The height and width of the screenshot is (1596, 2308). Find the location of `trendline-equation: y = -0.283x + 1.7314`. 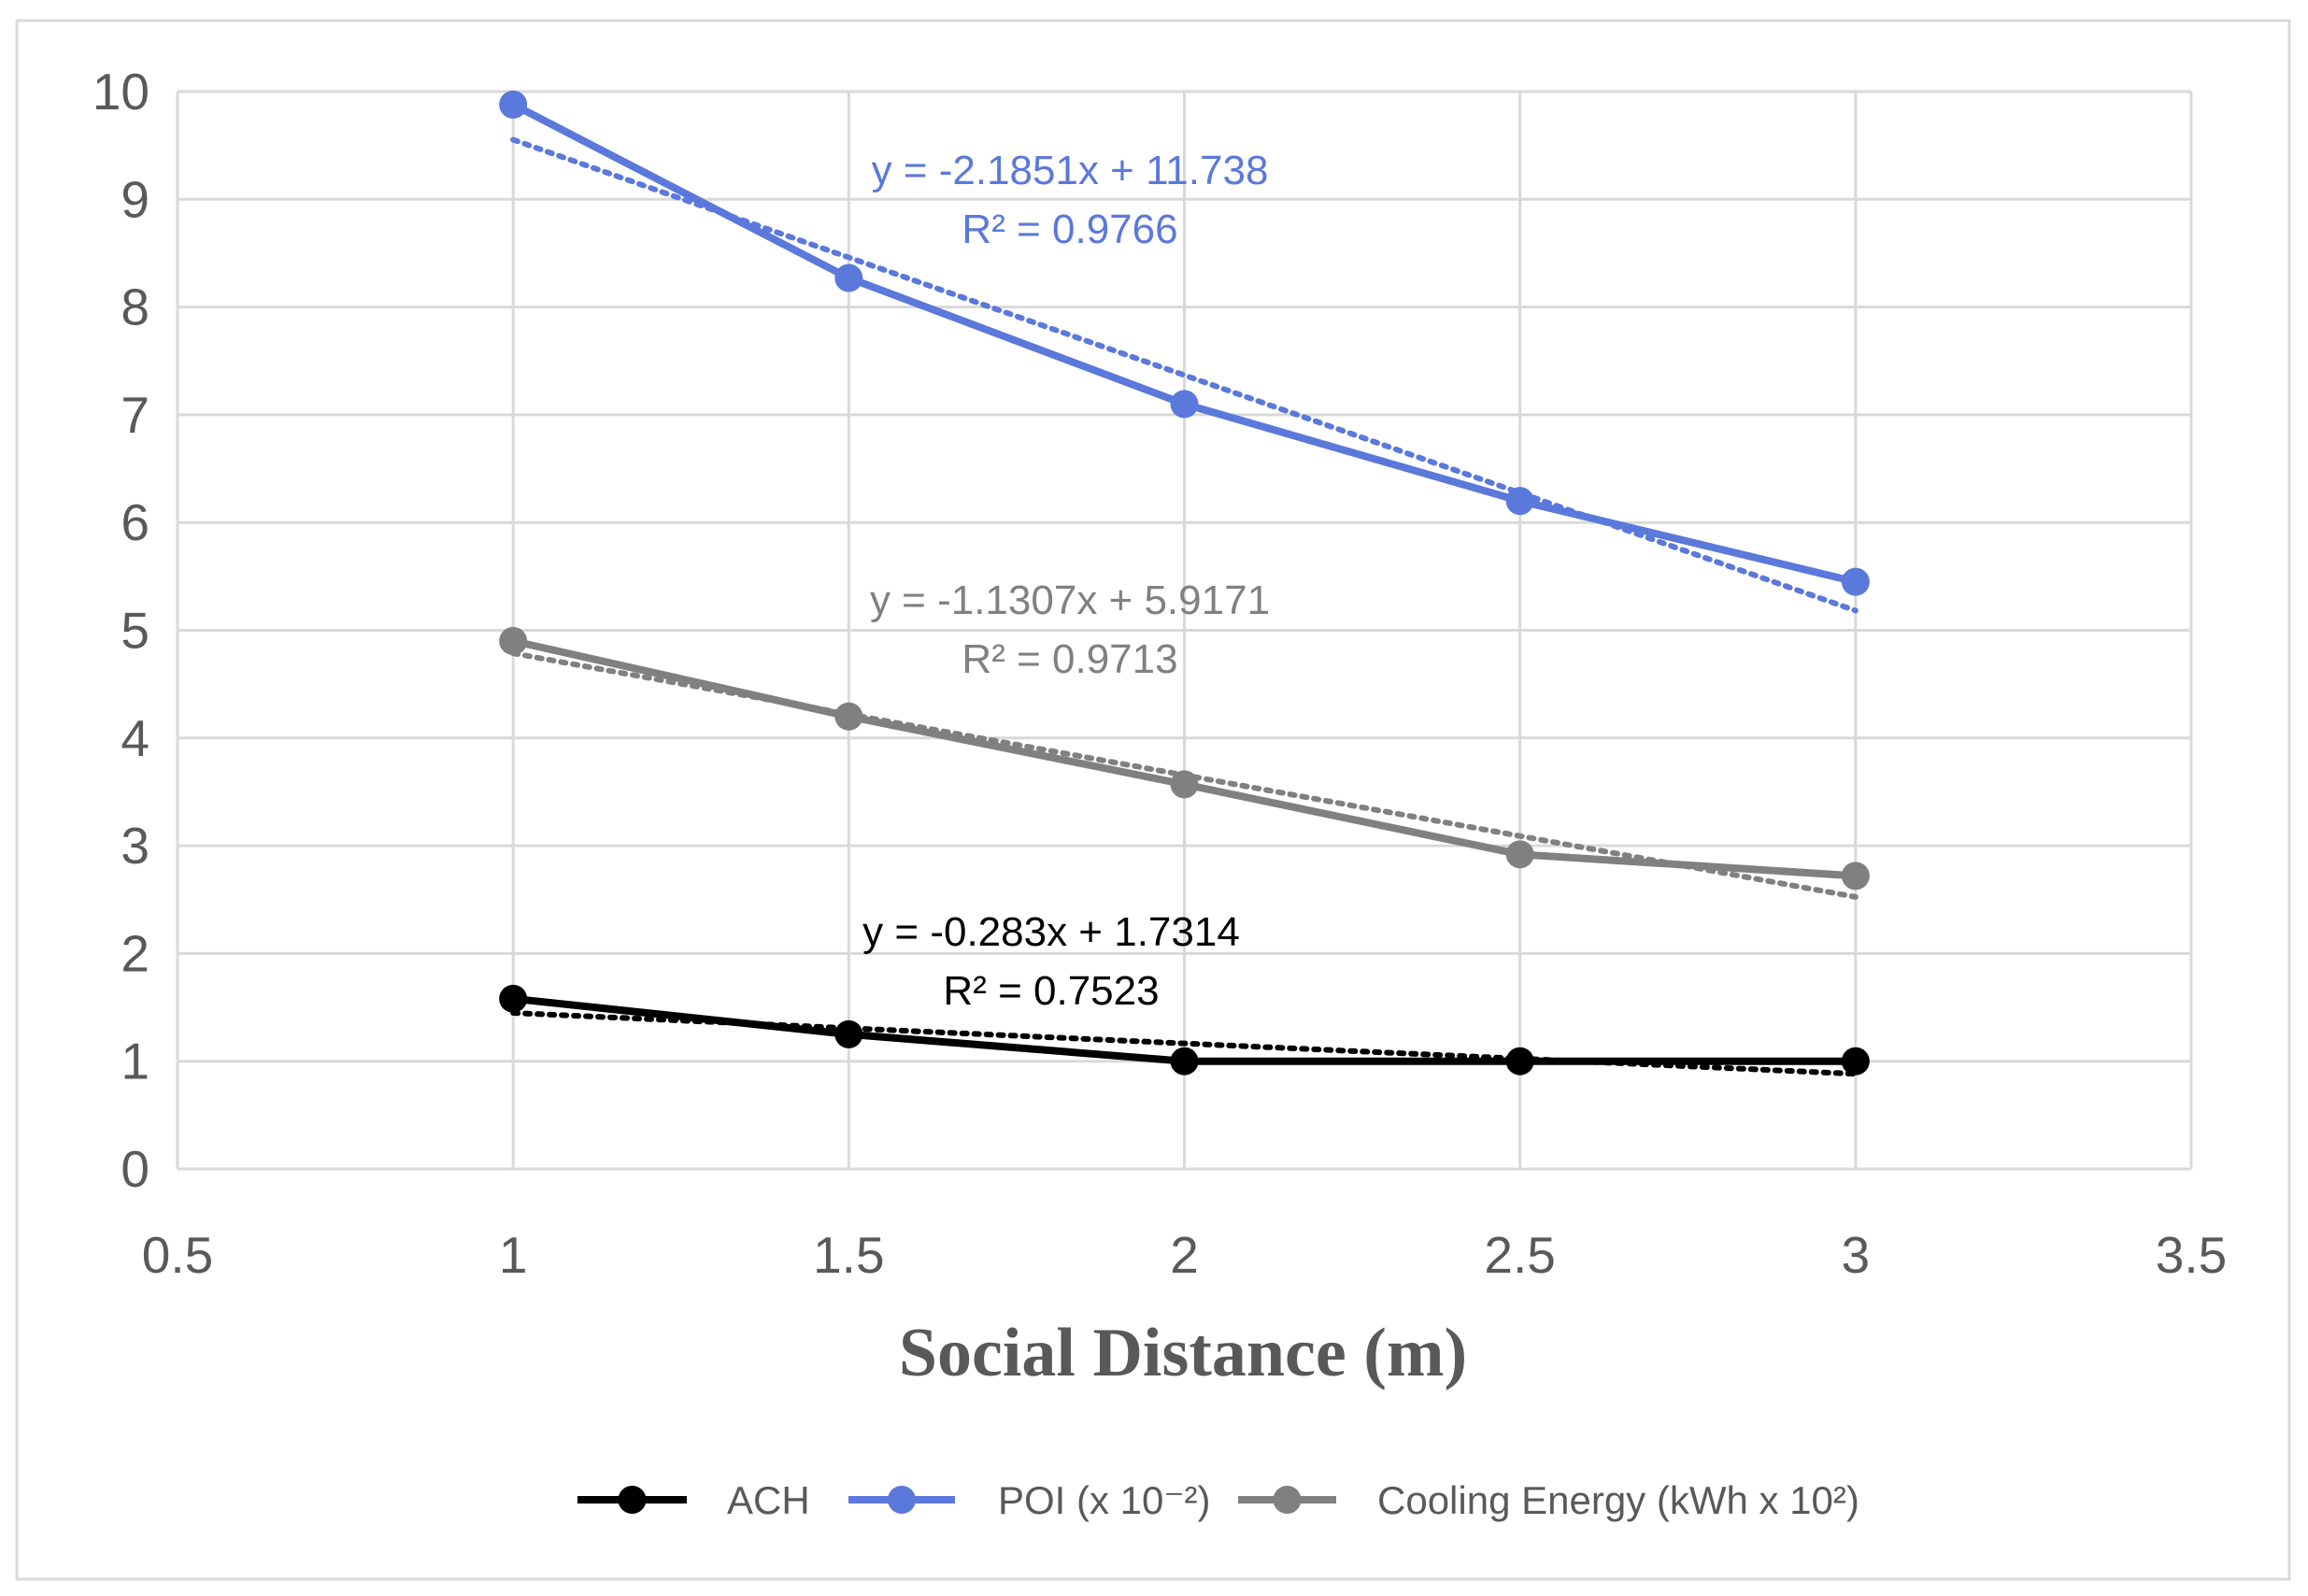

trendline-equation: y = -0.283x + 1.7314 is located at coordinates (1051, 932).